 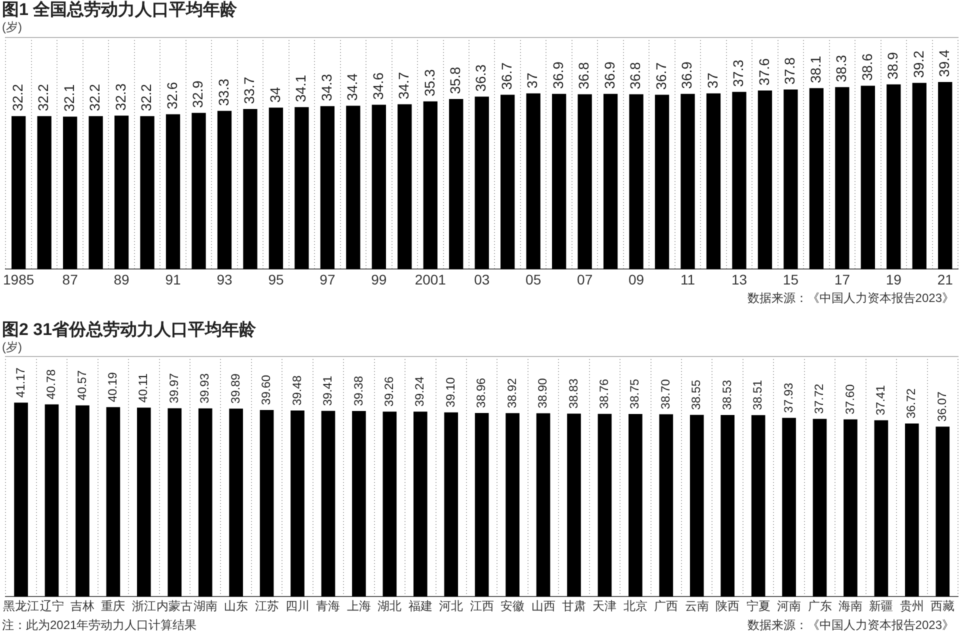 I want to click on data-label: 39.2, so click(x=918, y=64).